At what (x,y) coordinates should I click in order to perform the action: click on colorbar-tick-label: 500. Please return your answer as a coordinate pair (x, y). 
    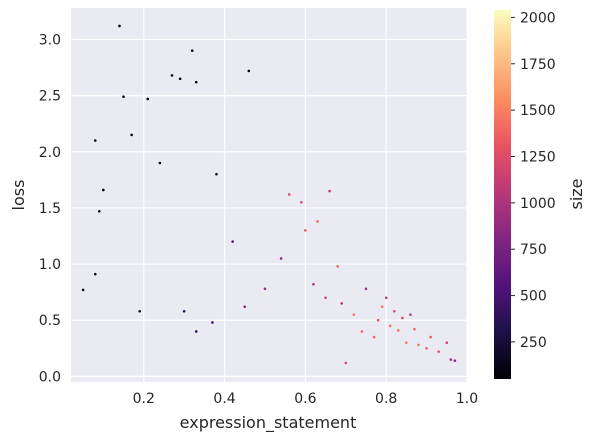
    Looking at the image, I should click on (533, 297).